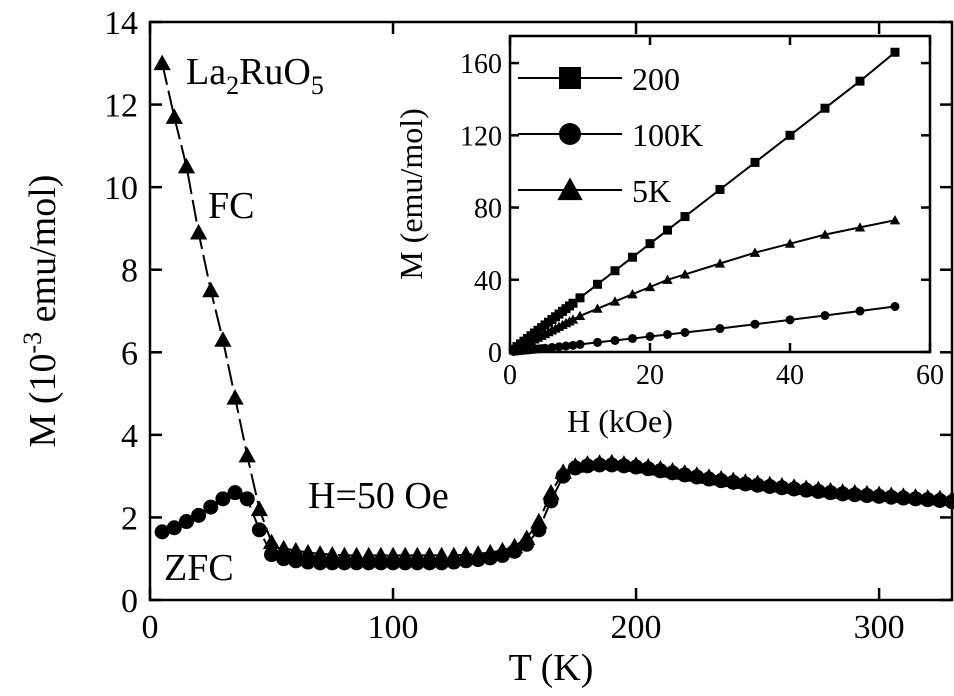 The width and height of the screenshot is (954, 696). Describe the element at coordinates (879, 627) in the screenshot. I see `main-x-tick-label: 300` at that location.